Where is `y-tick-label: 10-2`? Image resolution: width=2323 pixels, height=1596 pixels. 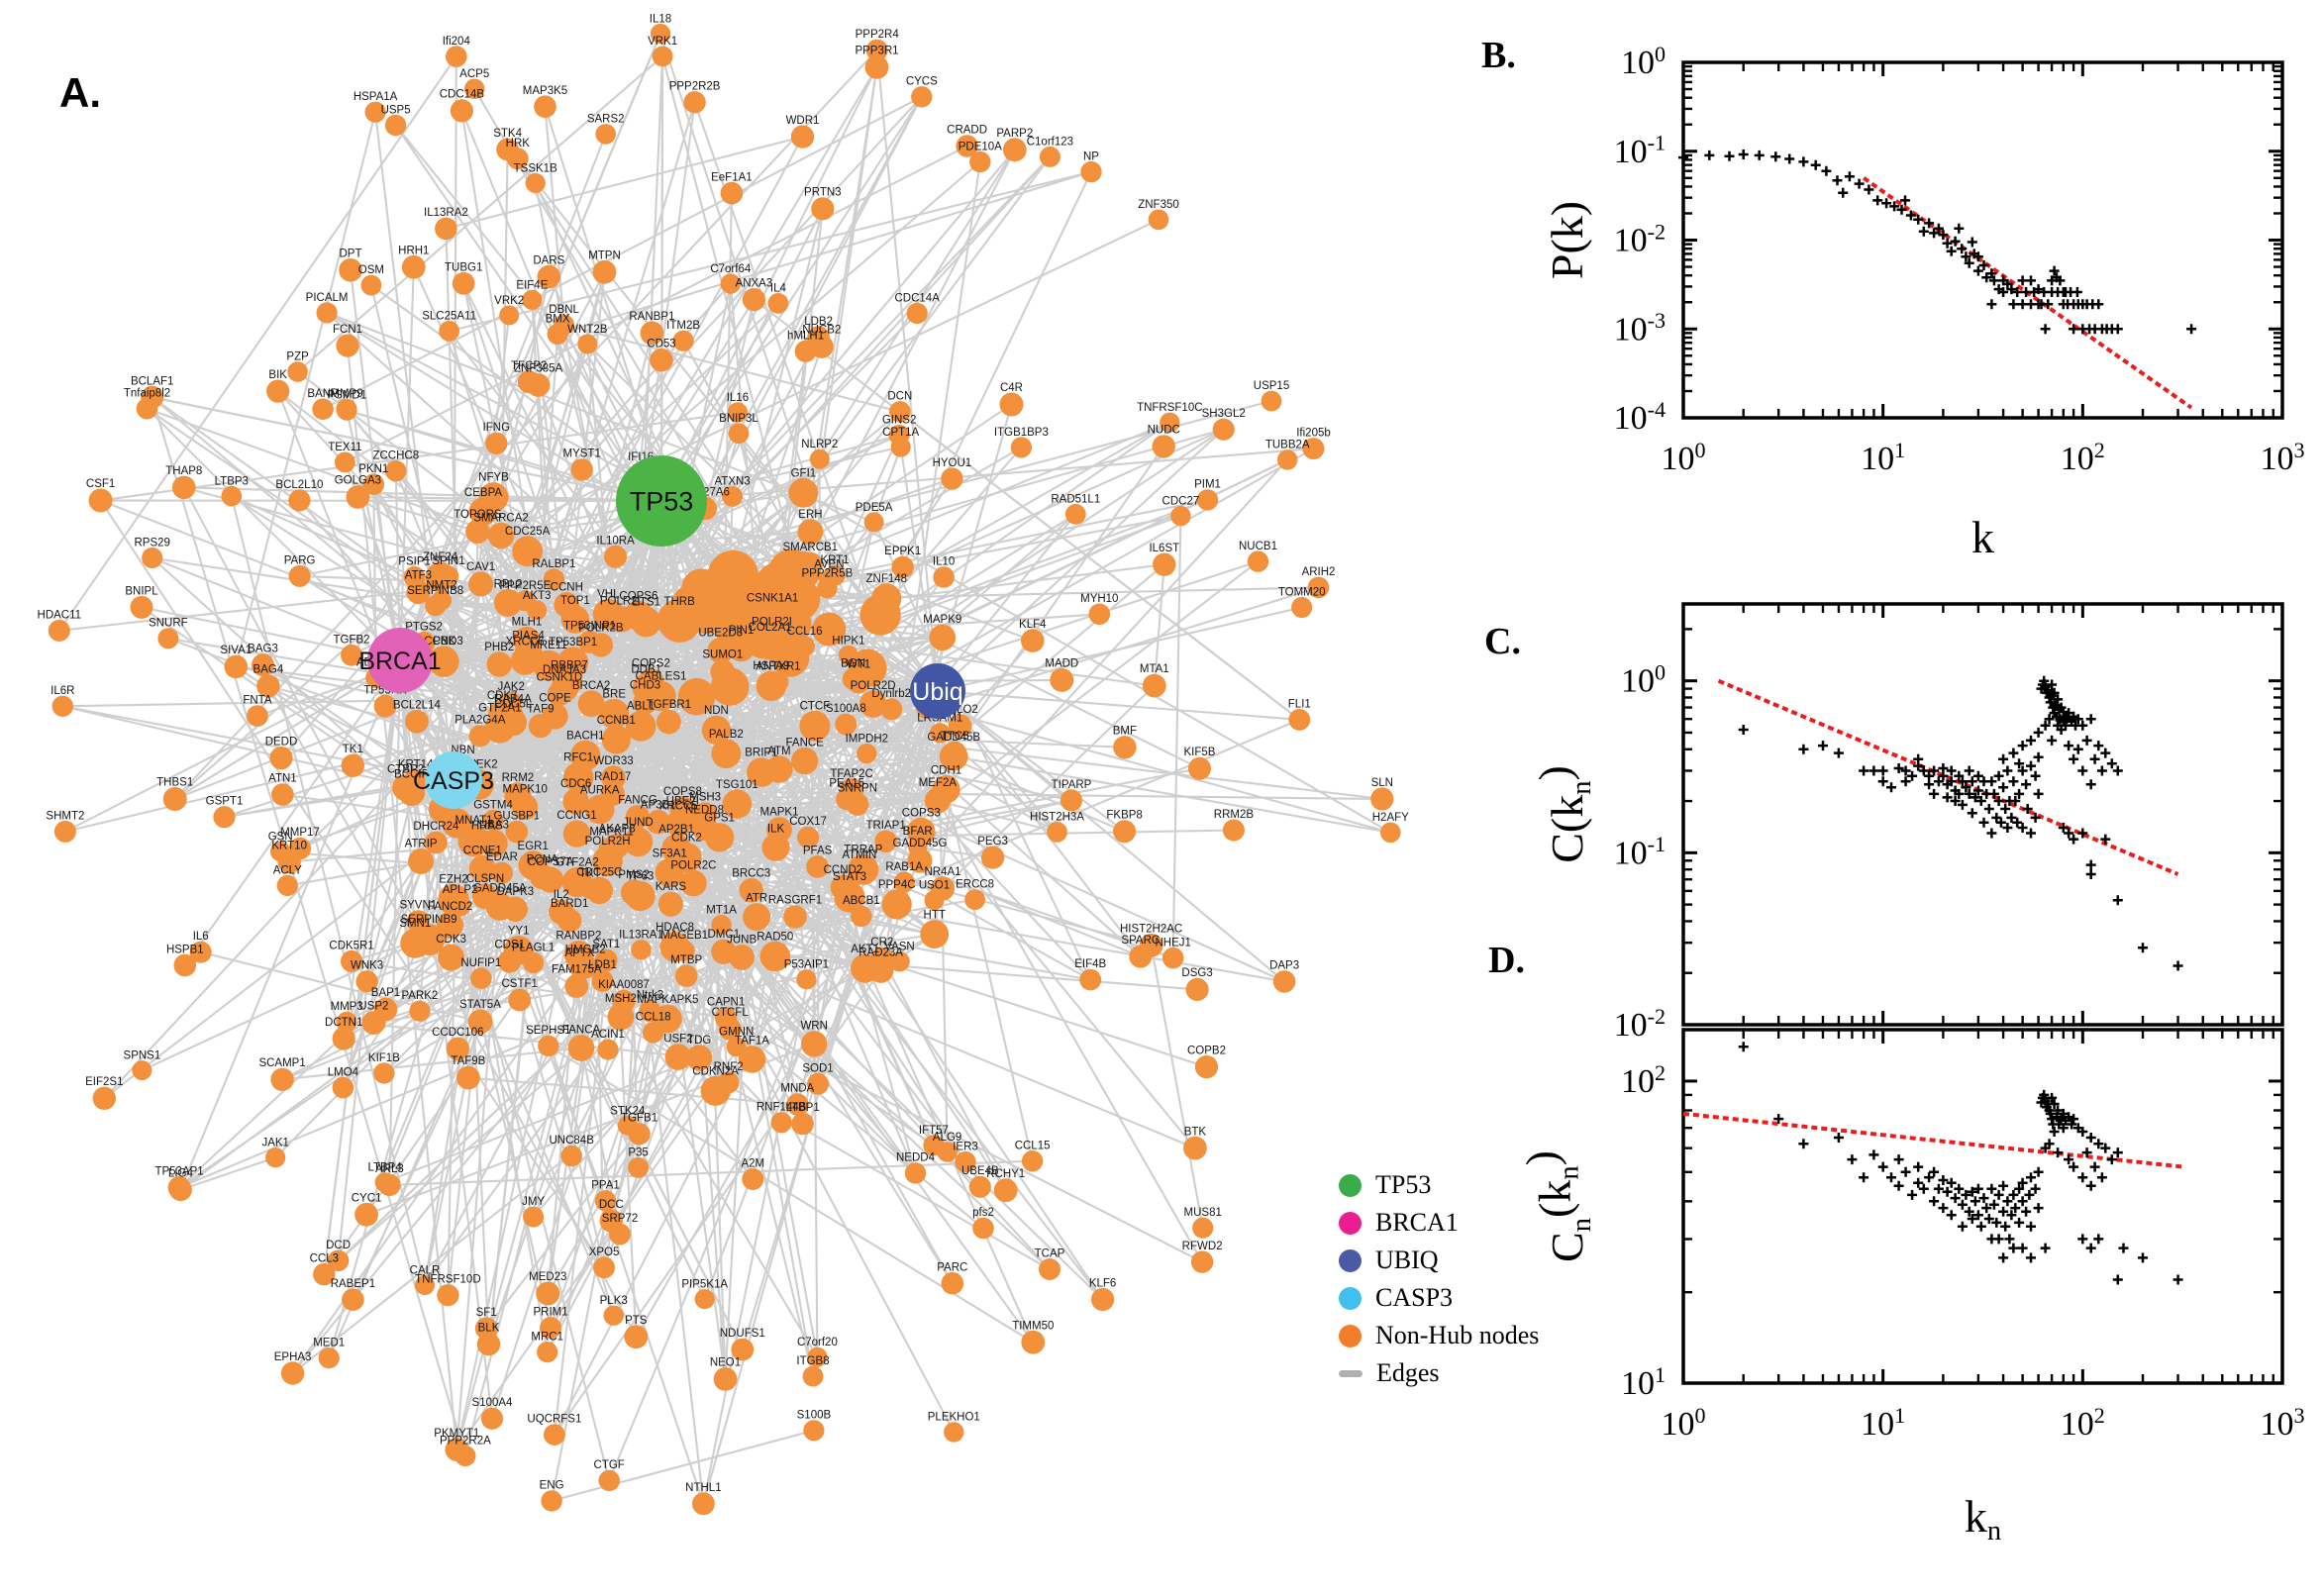
y-tick-label: 10-2 is located at coordinates (1640, 1022).